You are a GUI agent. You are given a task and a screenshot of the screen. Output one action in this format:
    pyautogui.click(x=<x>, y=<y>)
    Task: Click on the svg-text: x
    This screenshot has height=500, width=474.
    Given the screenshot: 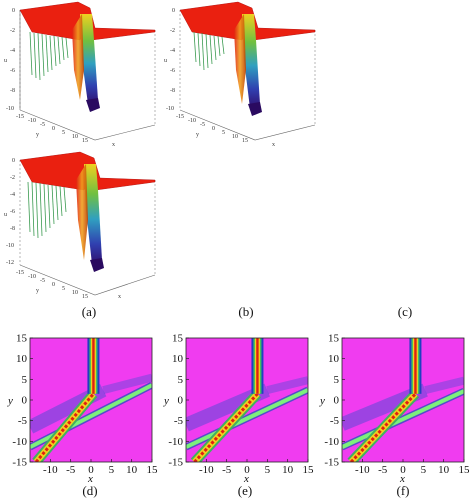 What is the action you would take?
    pyautogui.click(x=119, y=297)
    